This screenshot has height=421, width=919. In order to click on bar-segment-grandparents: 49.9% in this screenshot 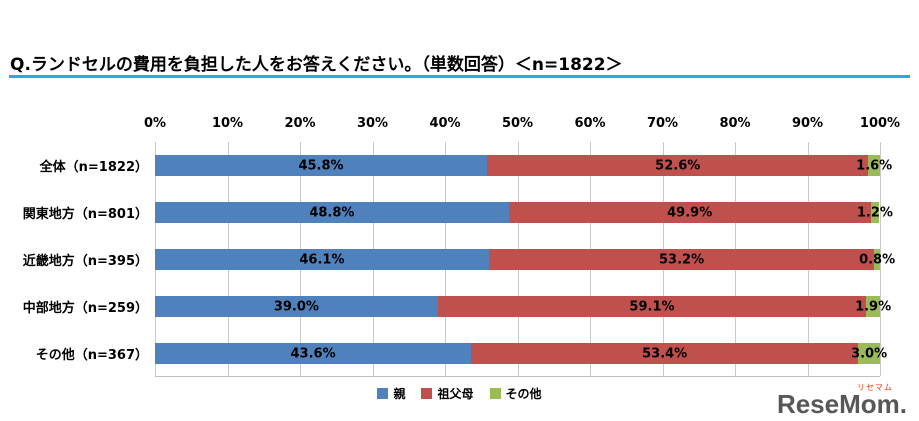, I will do `click(689, 212)`.